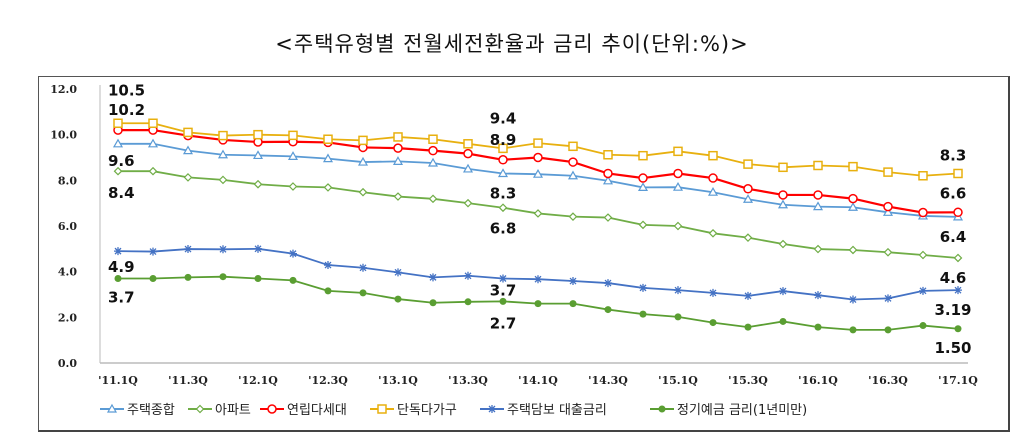 The width and height of the screenshot is (1024, 443). Describe the element at coordinates (258, 380) in the screenshot. I see `x-tick-label: '12.1Q` at that location.